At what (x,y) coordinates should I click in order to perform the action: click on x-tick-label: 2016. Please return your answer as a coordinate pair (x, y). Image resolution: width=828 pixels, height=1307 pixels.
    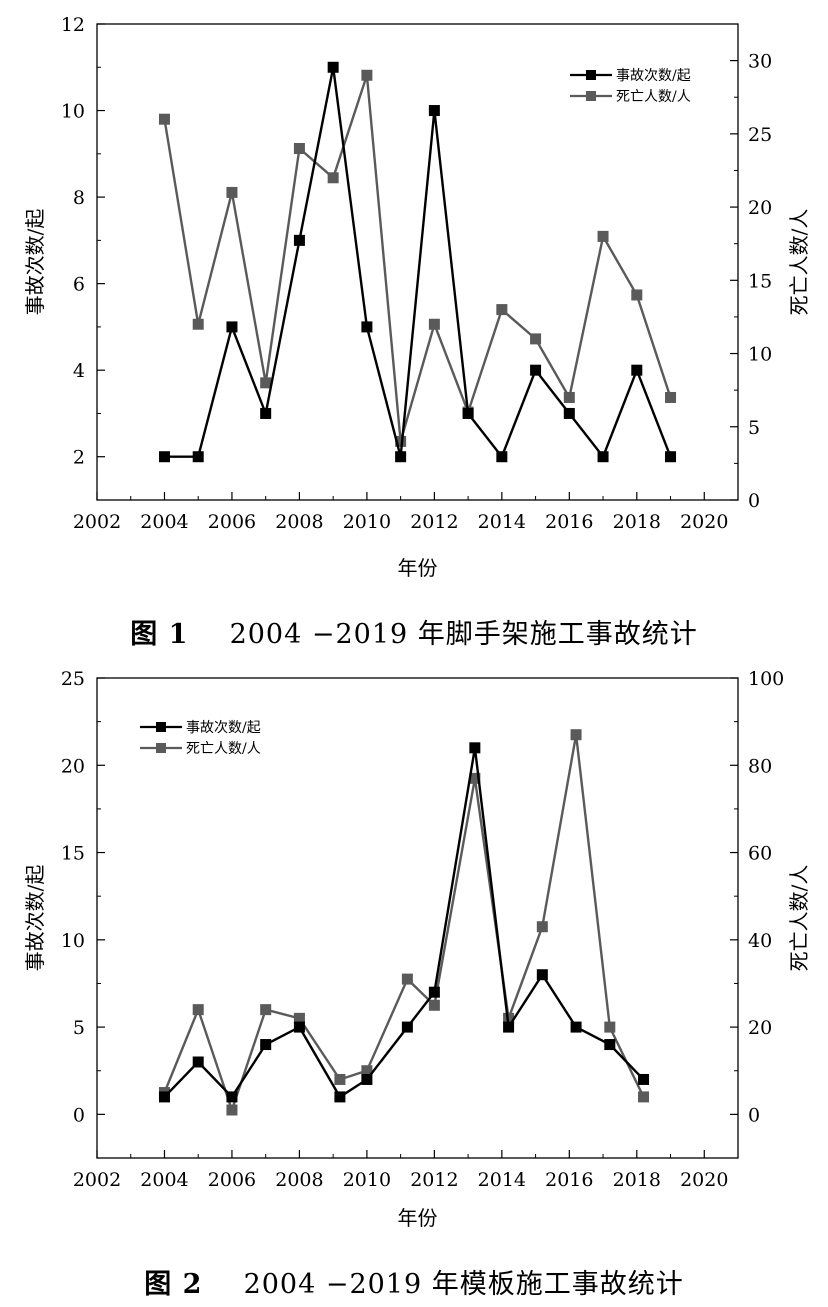
    Looking at the image, I should click on (569, 522).